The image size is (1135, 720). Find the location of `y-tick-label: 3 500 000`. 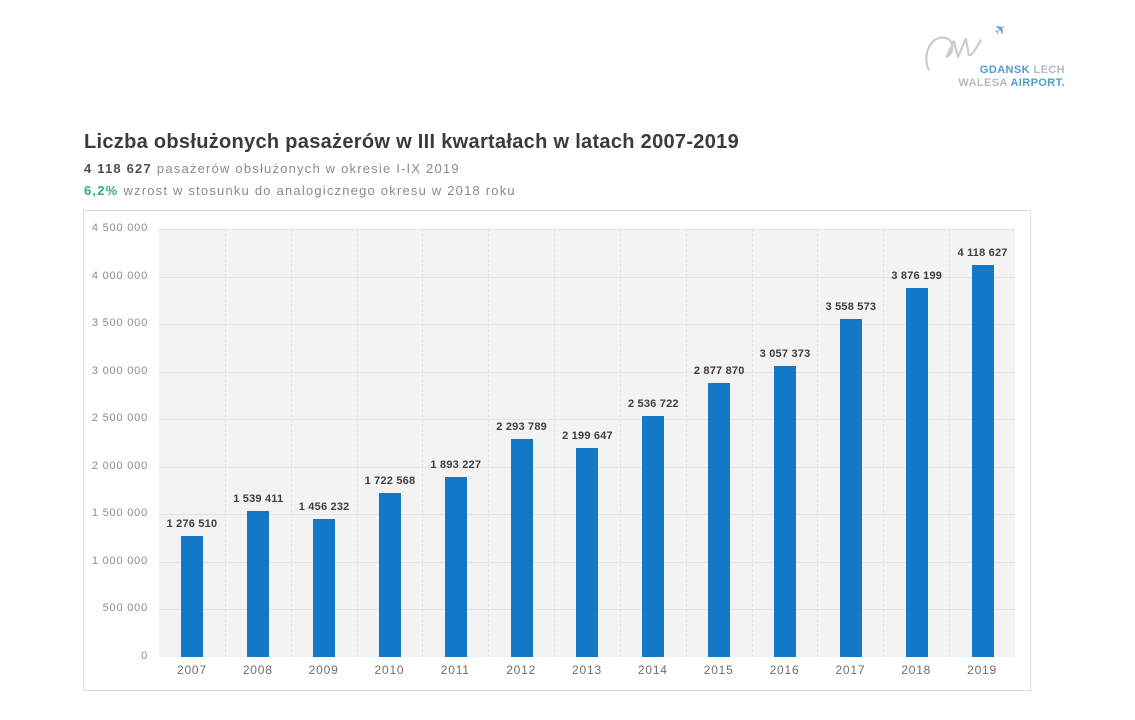

y-tick-label: 3 500 000 is located at coordinates (119, 323).